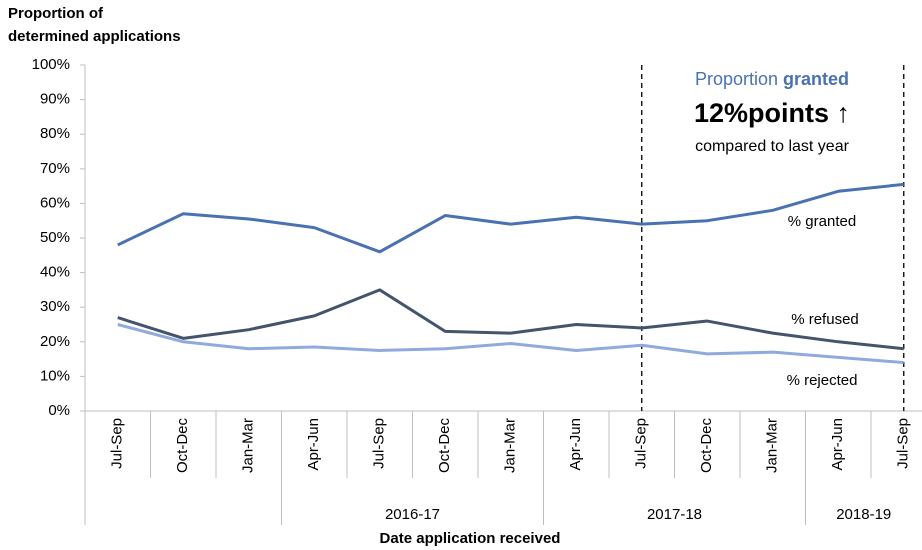 The height and width of the screenshot is (550, 922). Describe the element at coordinates (55, 202) in the screenshot. I see `y-tick-label: 60%` at that location.